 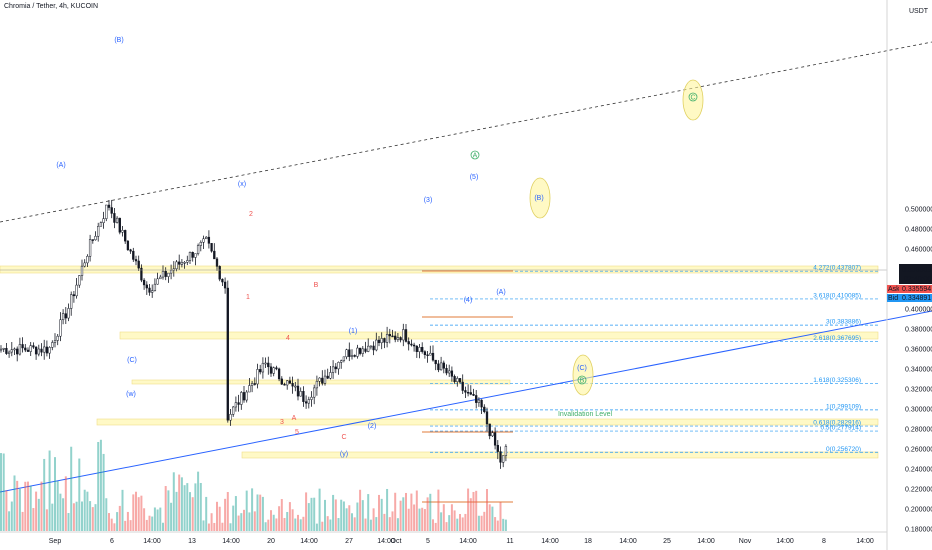 I want to click on last-price-box, so click(x=915, y=274).